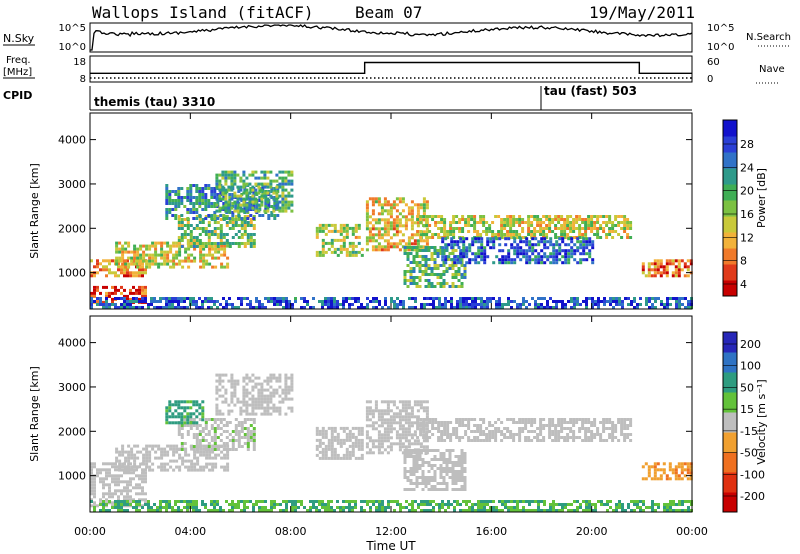  I want to click on cpid-program-2: tau (fast) 503, so click(590, 91).